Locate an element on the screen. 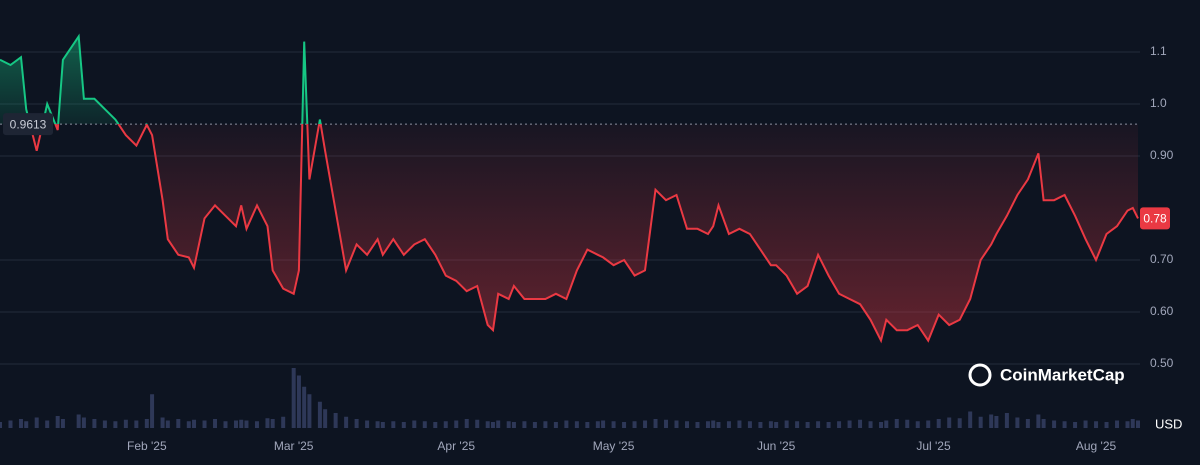 The height and width of the screenshot is (465, 1200). y-tick-label: 1.1 is located at coordinates (1158, 51).